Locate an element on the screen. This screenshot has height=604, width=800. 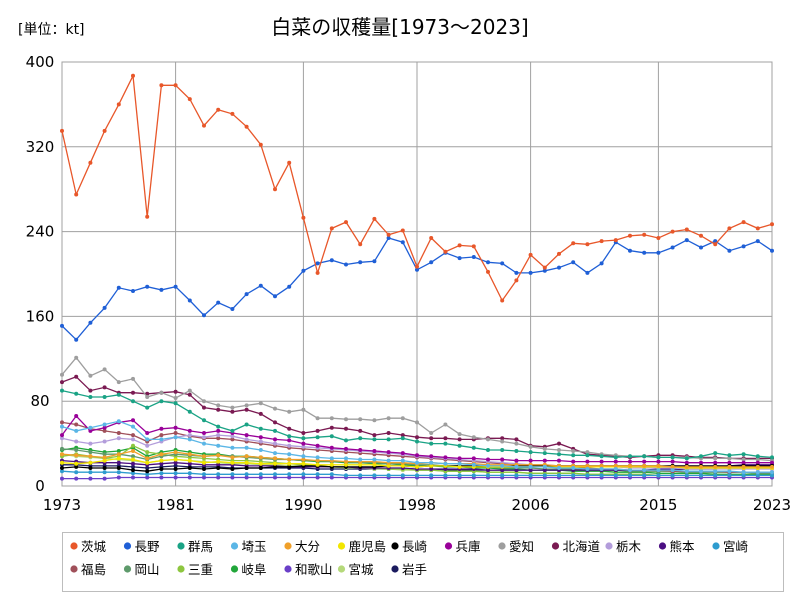
series-埼玉 is located at coordinates (417, 447).